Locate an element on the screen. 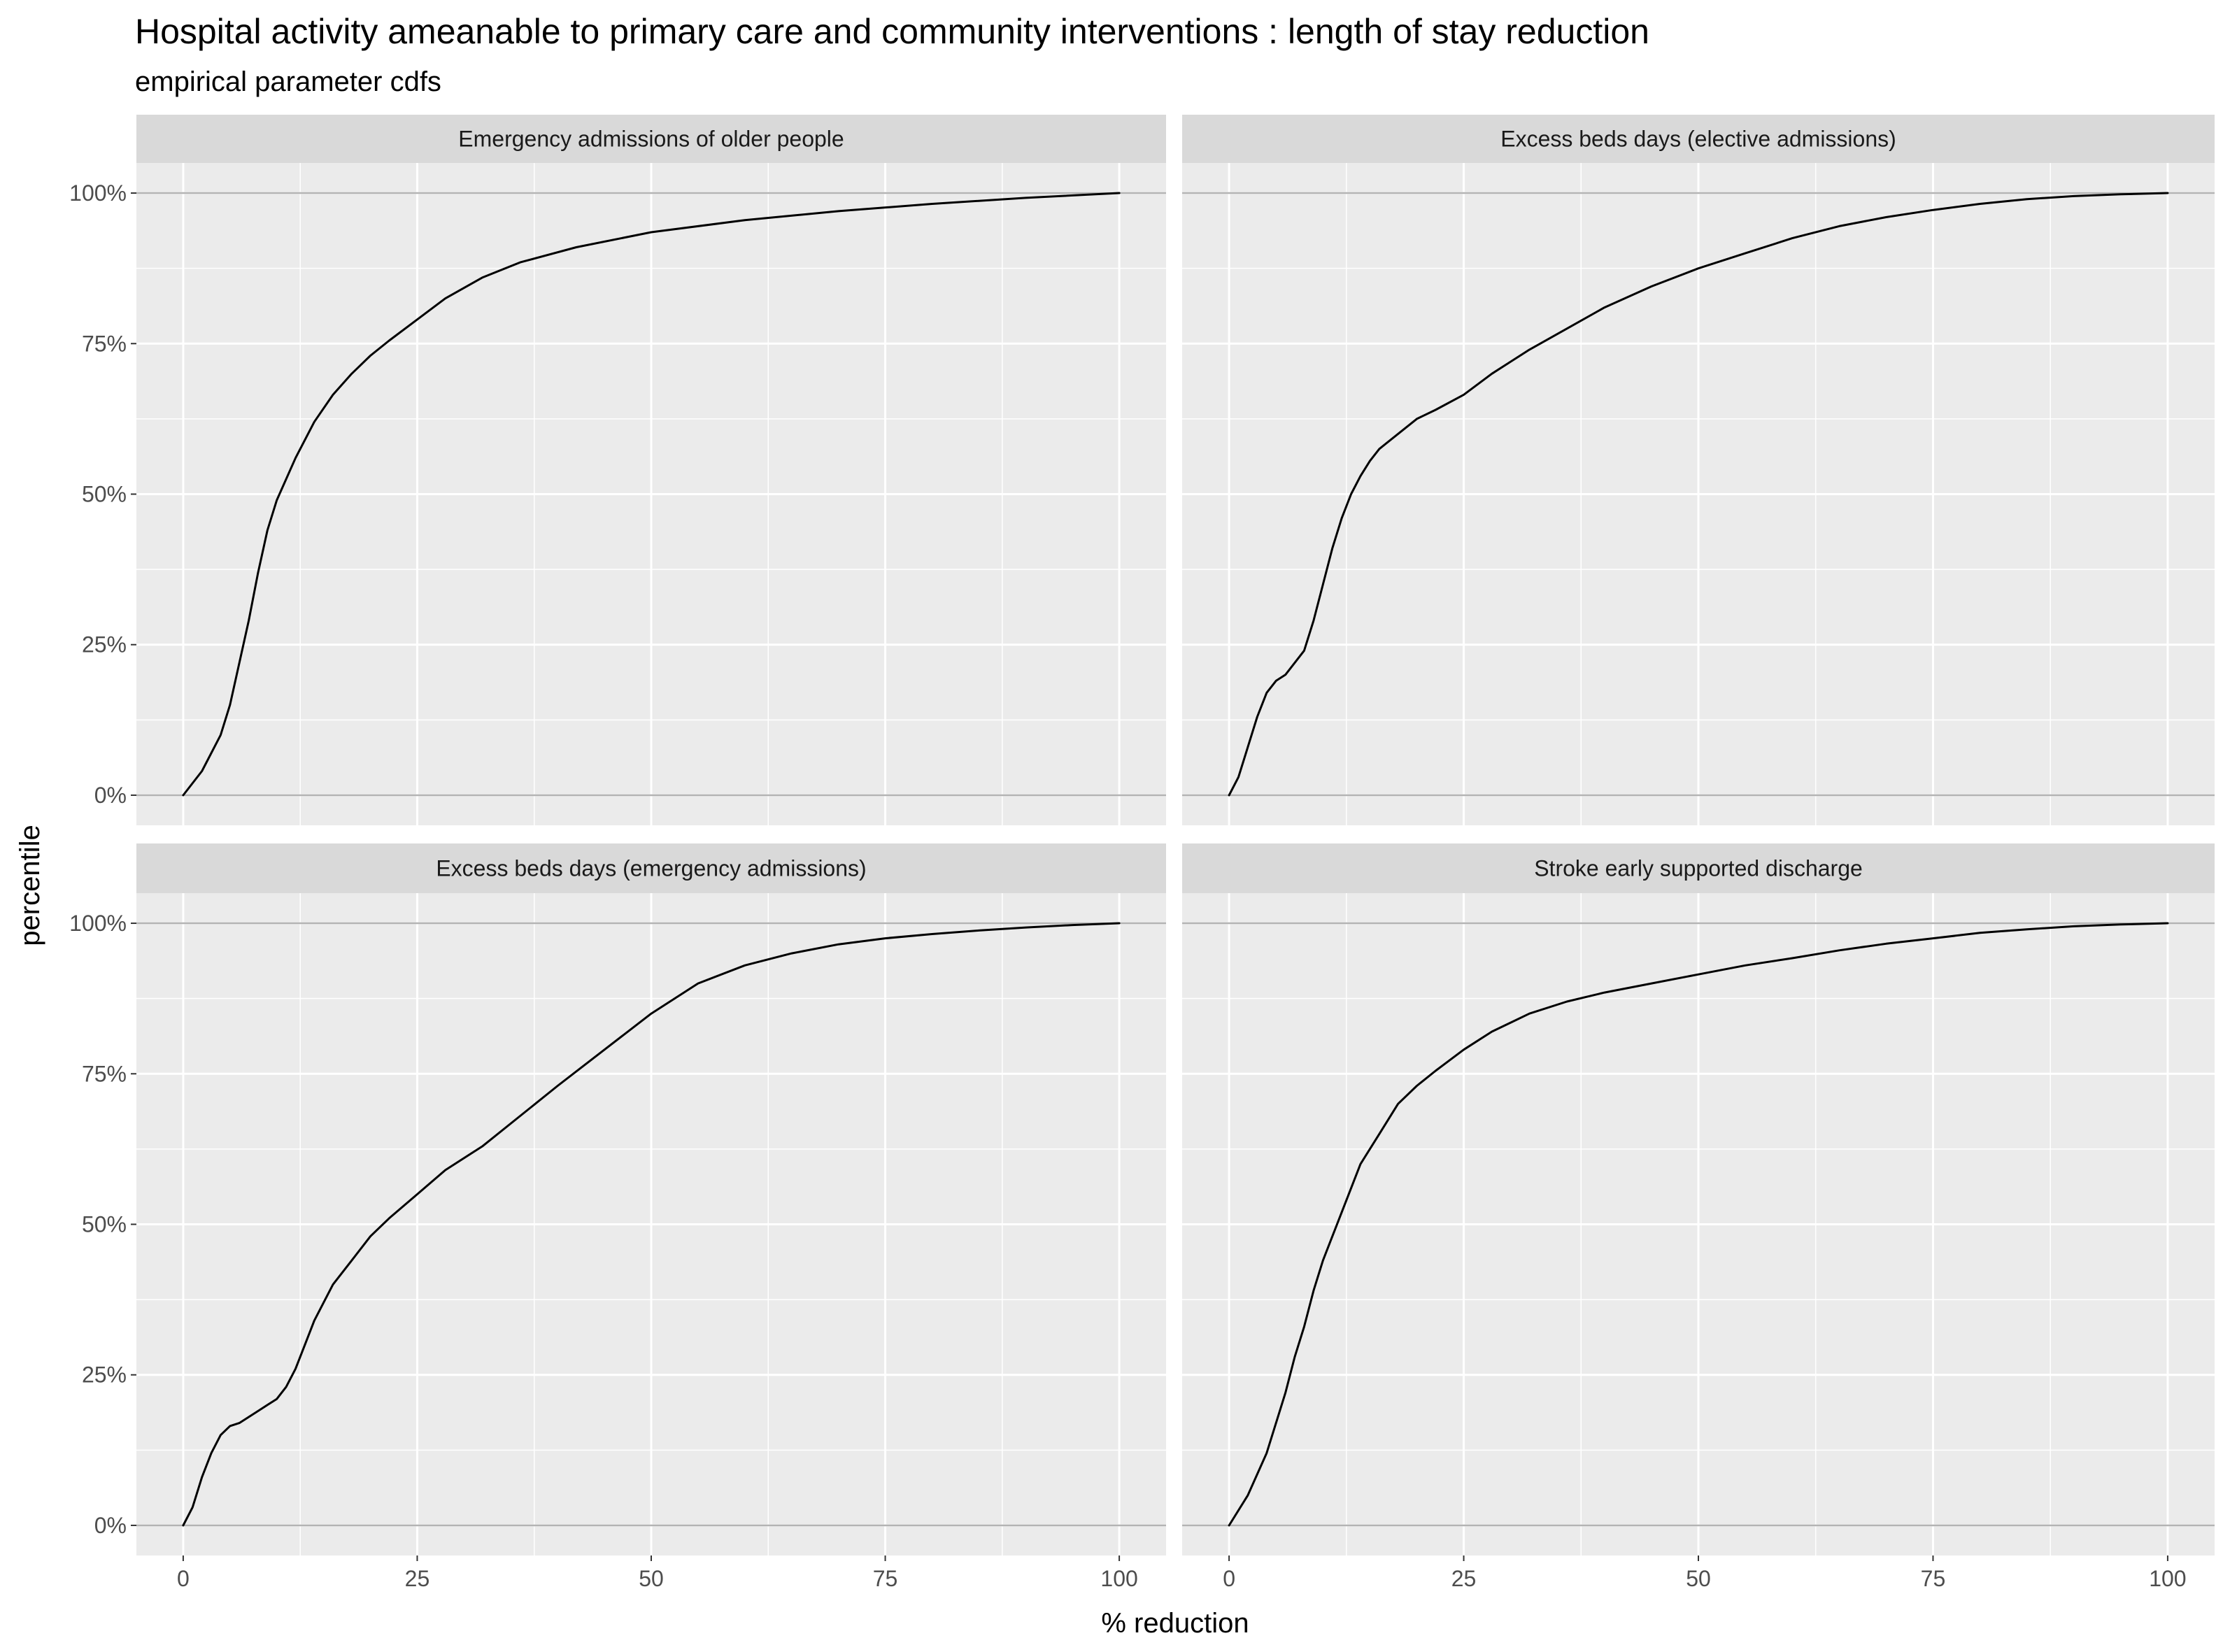  chart-subtitle: empirical parameter cdfs is located at coordinates (288, 81).